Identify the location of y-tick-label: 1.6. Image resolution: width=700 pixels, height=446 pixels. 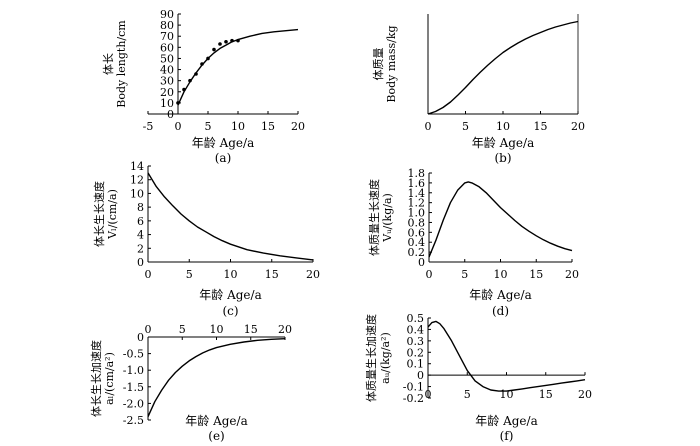
(417, 183).